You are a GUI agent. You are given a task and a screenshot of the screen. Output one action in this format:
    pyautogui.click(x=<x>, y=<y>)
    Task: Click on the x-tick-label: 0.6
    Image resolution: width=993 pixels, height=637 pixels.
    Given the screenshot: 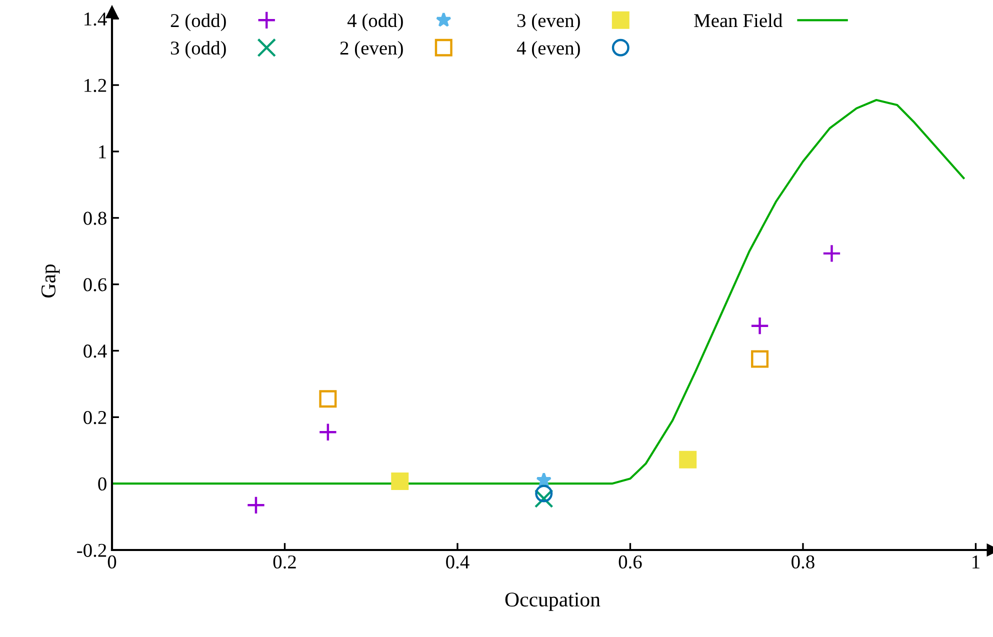 What is the action you would take?
    pyautogui.click(x=630, y=562)
    